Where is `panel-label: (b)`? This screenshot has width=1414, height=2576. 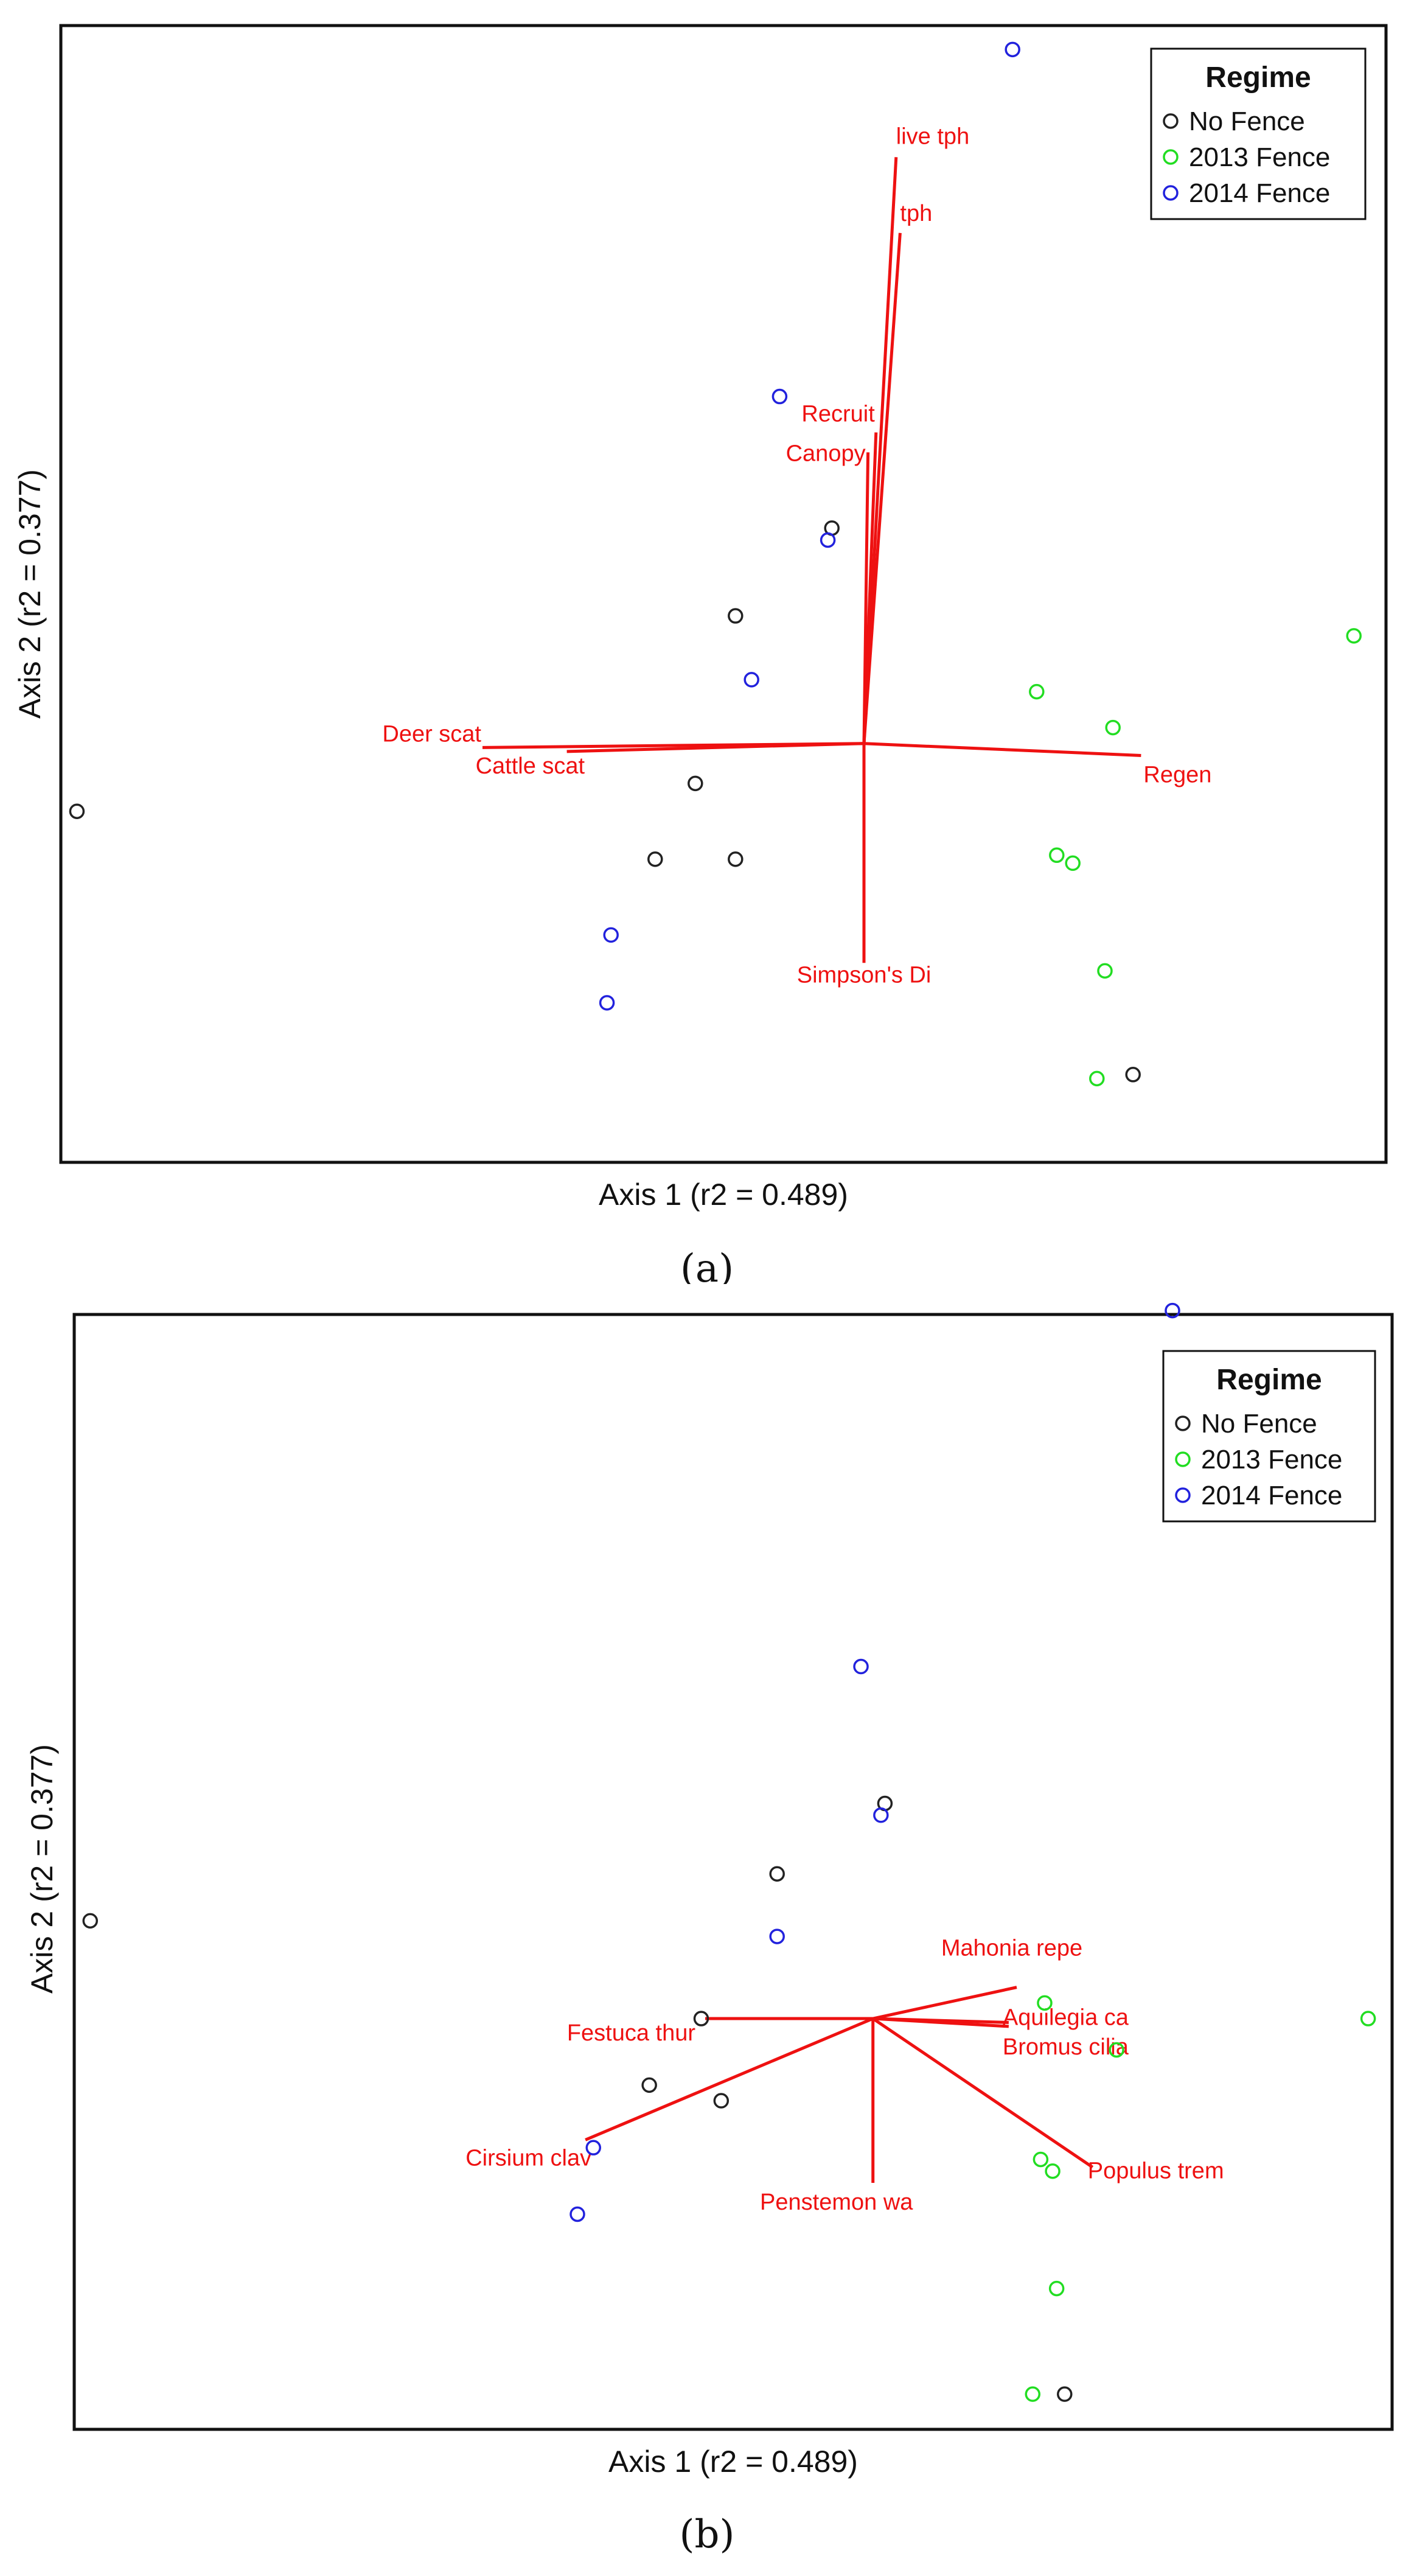 panel-label: (b) is located at coordinates (707, 2534).